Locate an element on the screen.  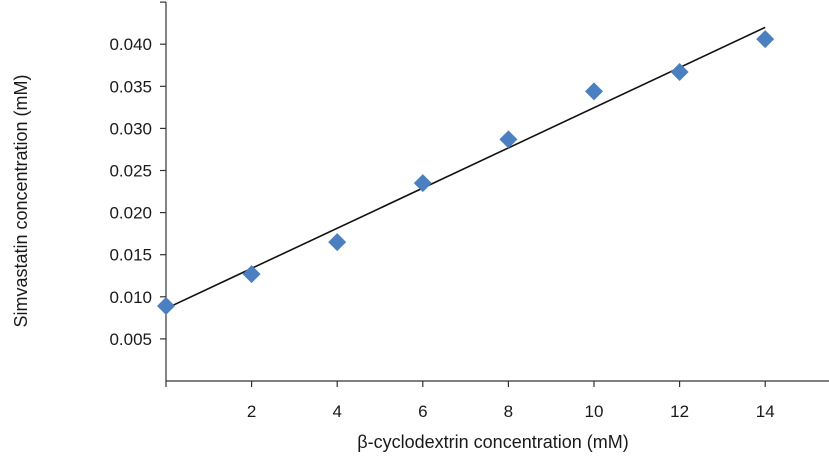
x-axis-title: β-cyclodextrin concentration (mM) is located at coordinates (492, 442).